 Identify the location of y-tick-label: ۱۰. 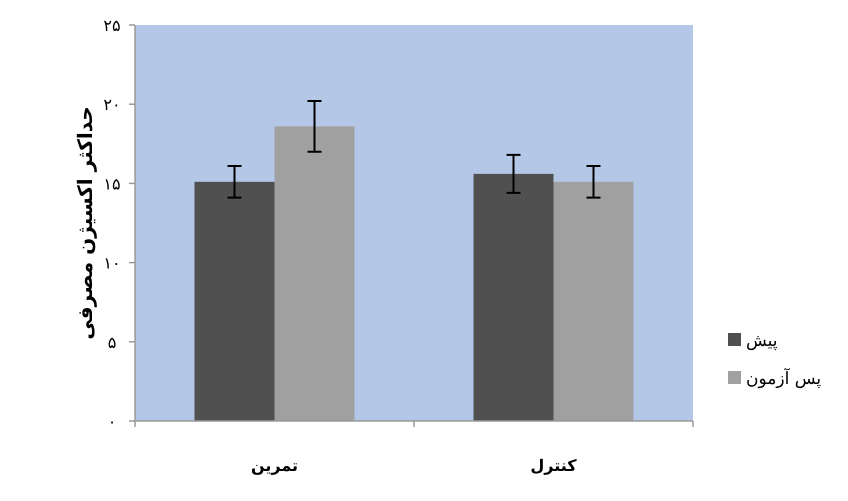
(112, 263).